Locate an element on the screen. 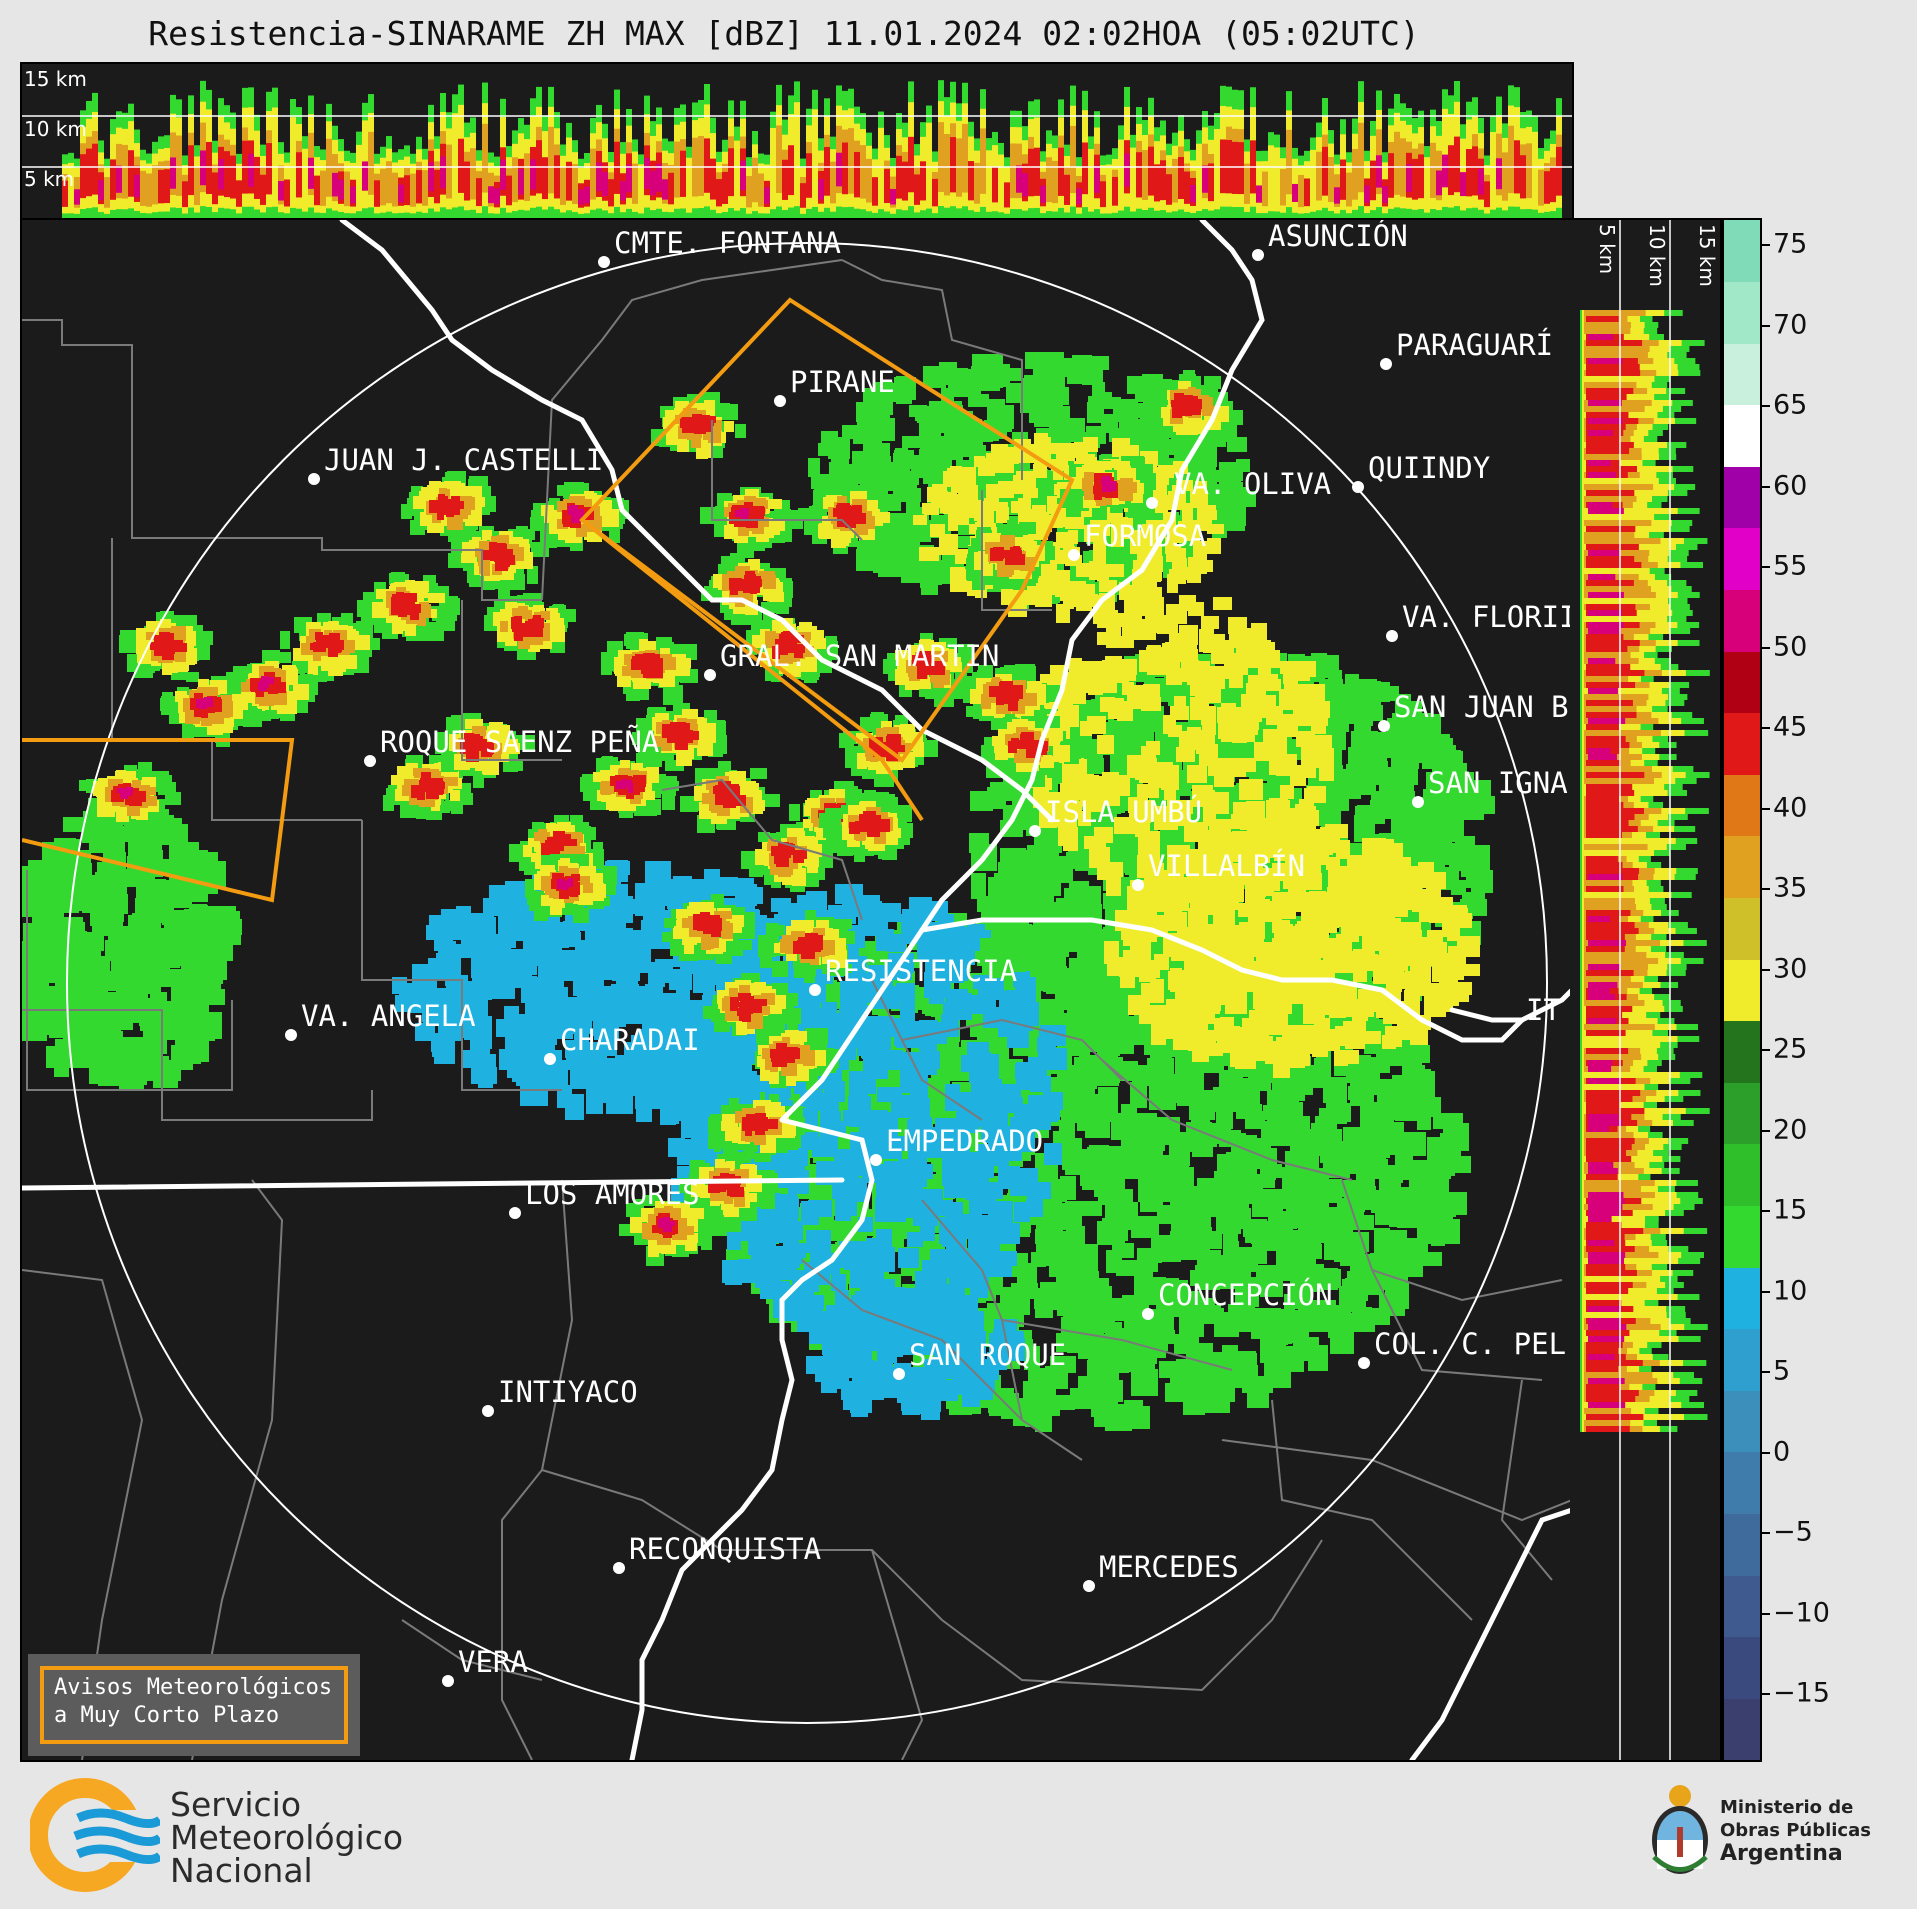  right-alt-label-15: 15 km is located at coordinates (1707, 255).